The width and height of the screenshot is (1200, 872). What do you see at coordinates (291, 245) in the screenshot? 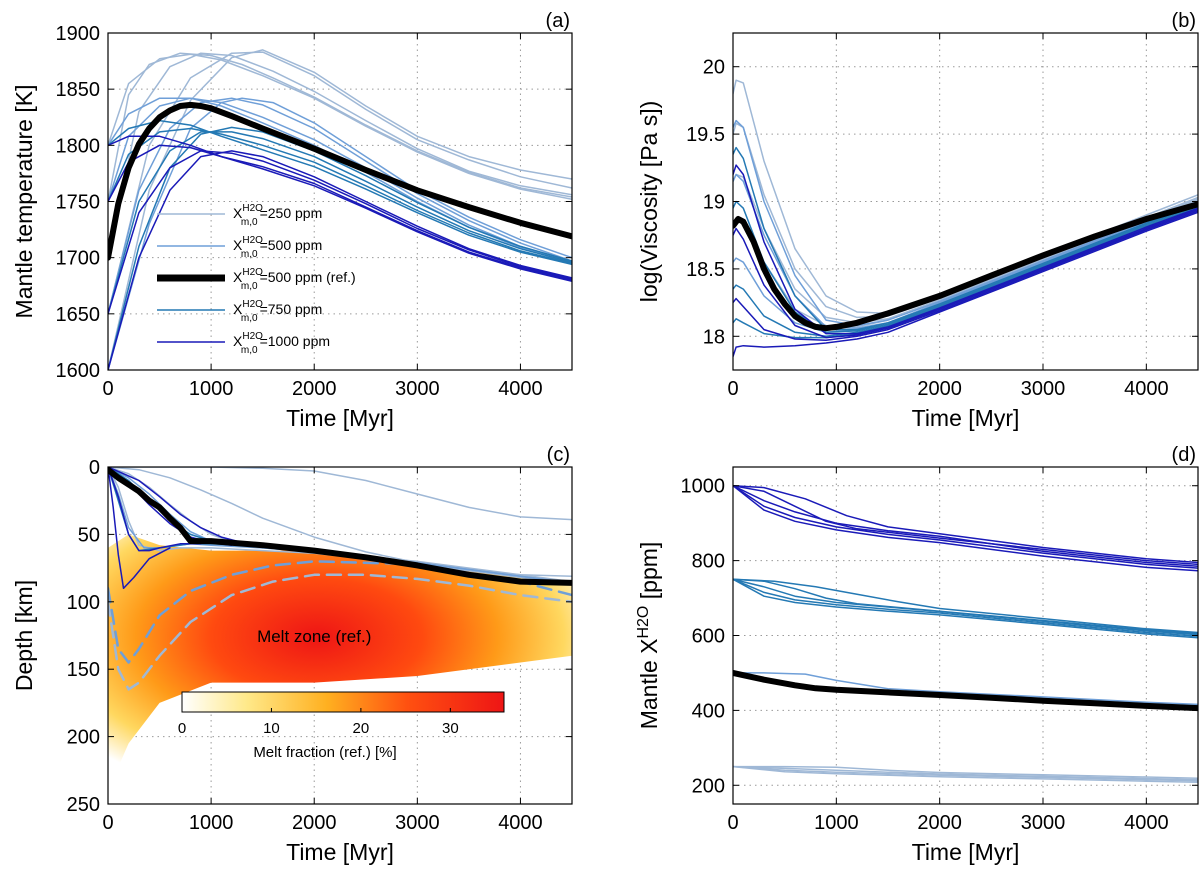
I see `legend-text: =500 ppm` at bounding box center [291, 245].